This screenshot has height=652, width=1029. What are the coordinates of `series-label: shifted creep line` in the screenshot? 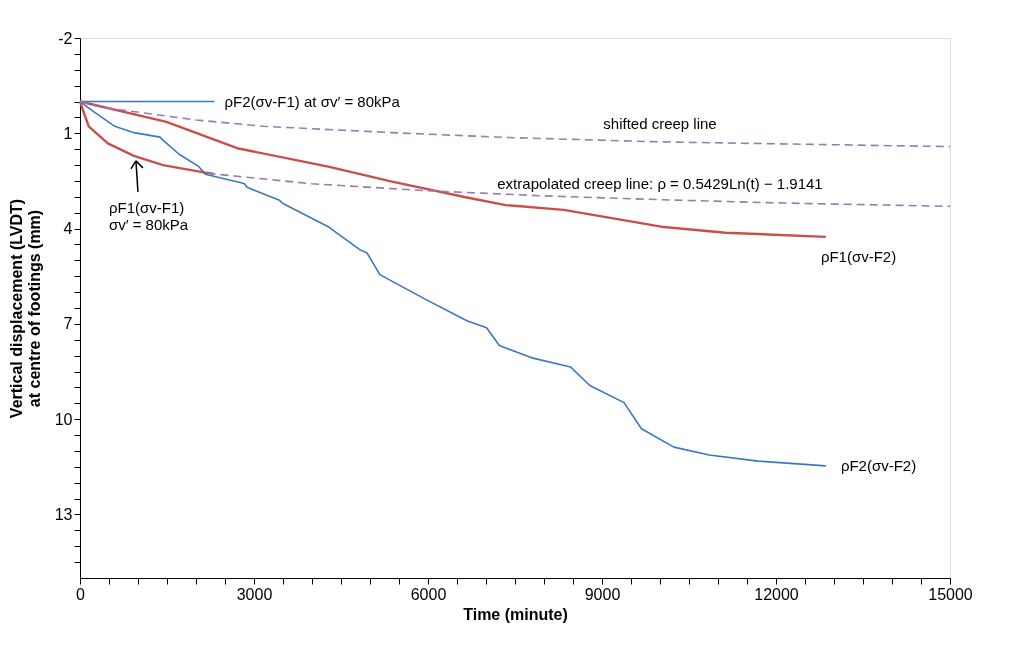 It's located at (660, 123).